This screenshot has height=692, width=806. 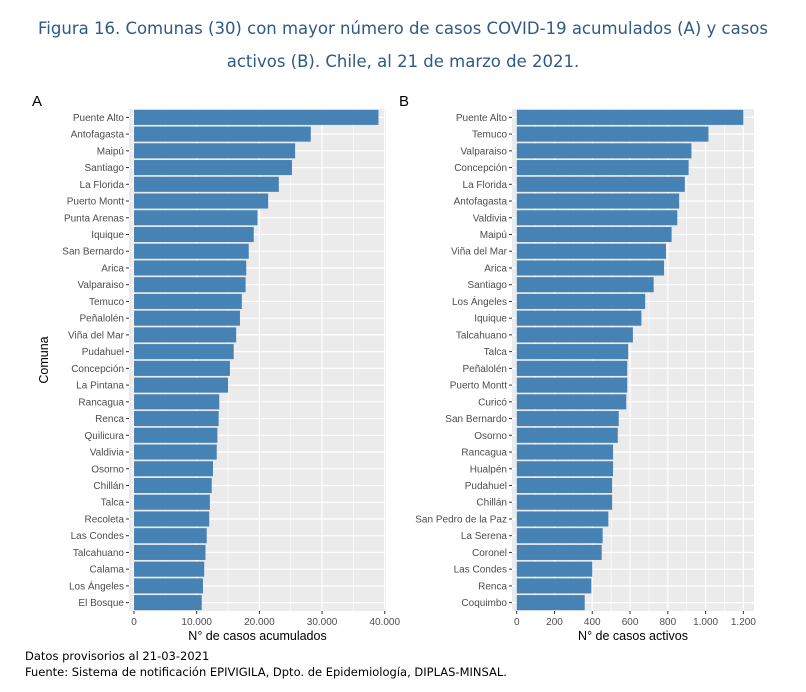 I want to click on panel-a-category-label: Arica, so click(x=112, y=268).